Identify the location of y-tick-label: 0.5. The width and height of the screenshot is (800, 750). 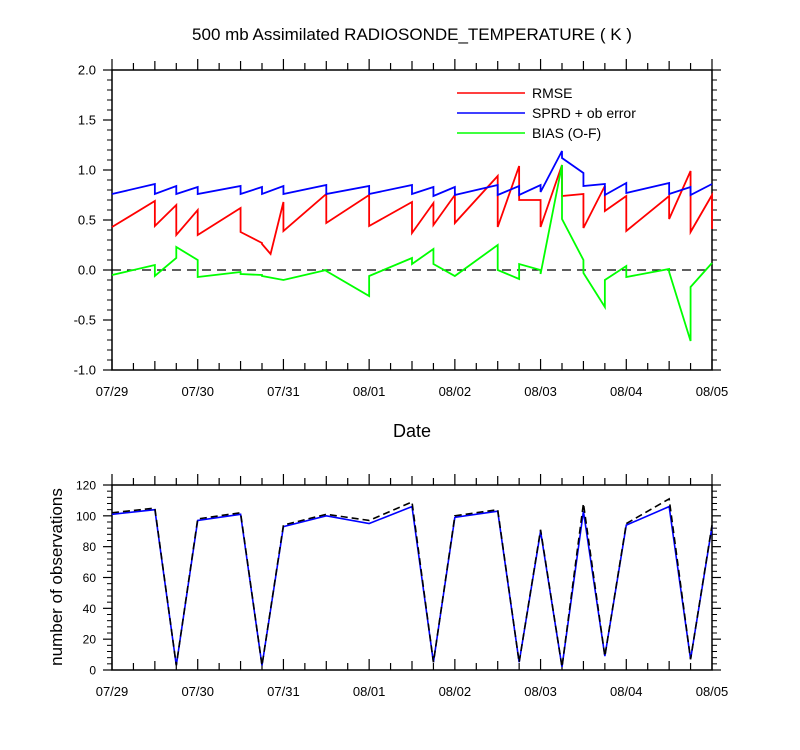
(87, 220).